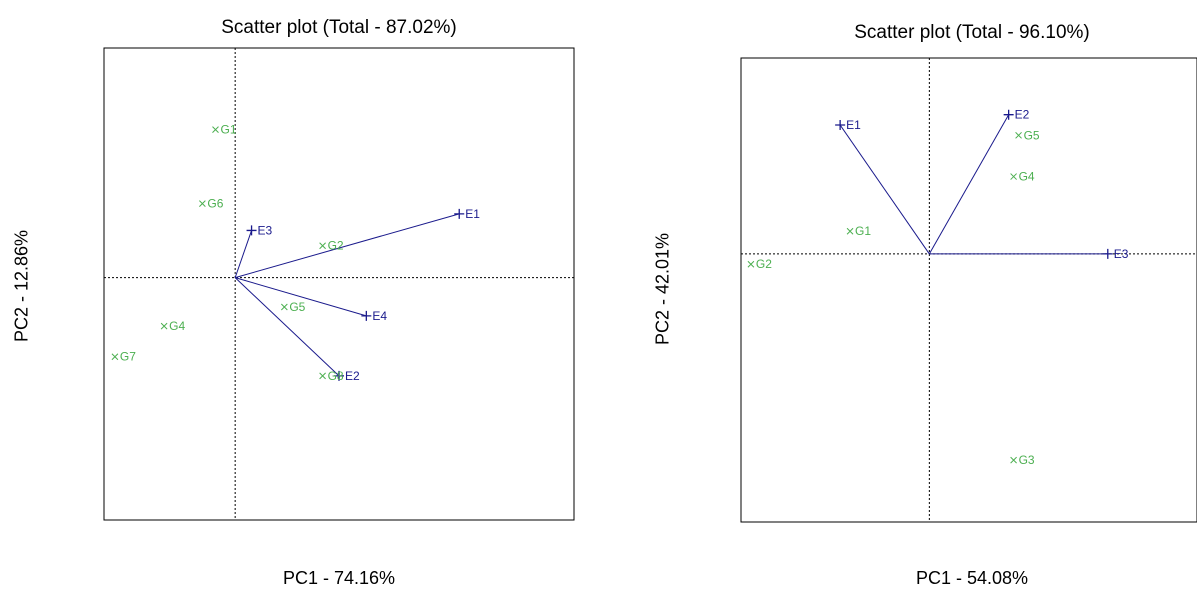  Describe the element at coordinates (215, 204) in the screenshot. I see `label-g6: G6` at that location.